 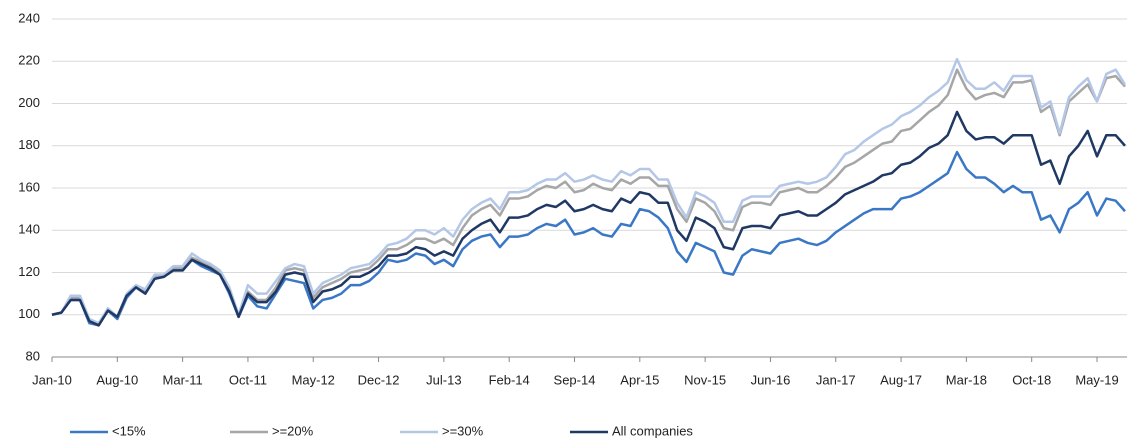 What do you see at coordinates (1031, 379) in the screenshot?
I see `x-tick-label: Oct-18` at bounding box center [1031, 379].